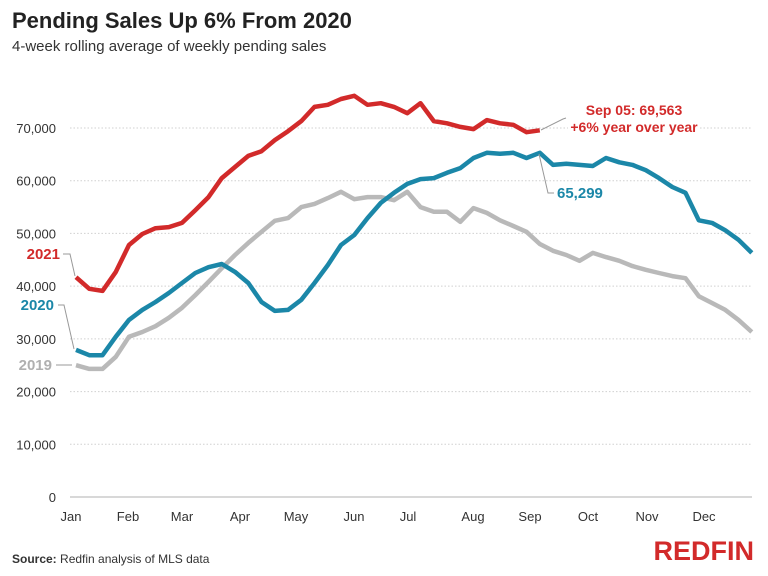 The image size is (768, 576). Describe the element at coordinates (529, 516) in the screenshot. I see `x-tick-label: Sep` at that location.